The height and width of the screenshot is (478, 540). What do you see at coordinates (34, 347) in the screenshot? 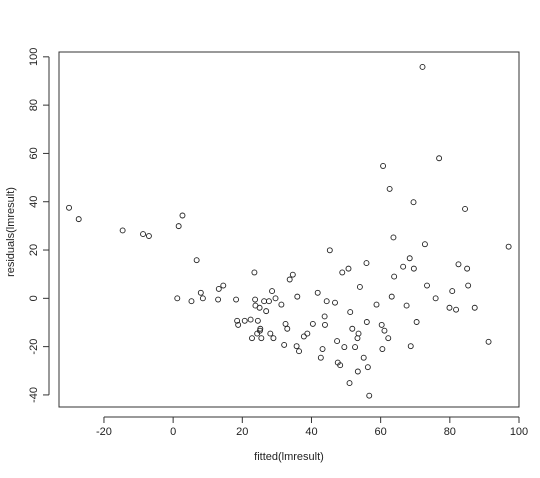
I see `y-tick-label: -20` at bounding box center [34, 347].